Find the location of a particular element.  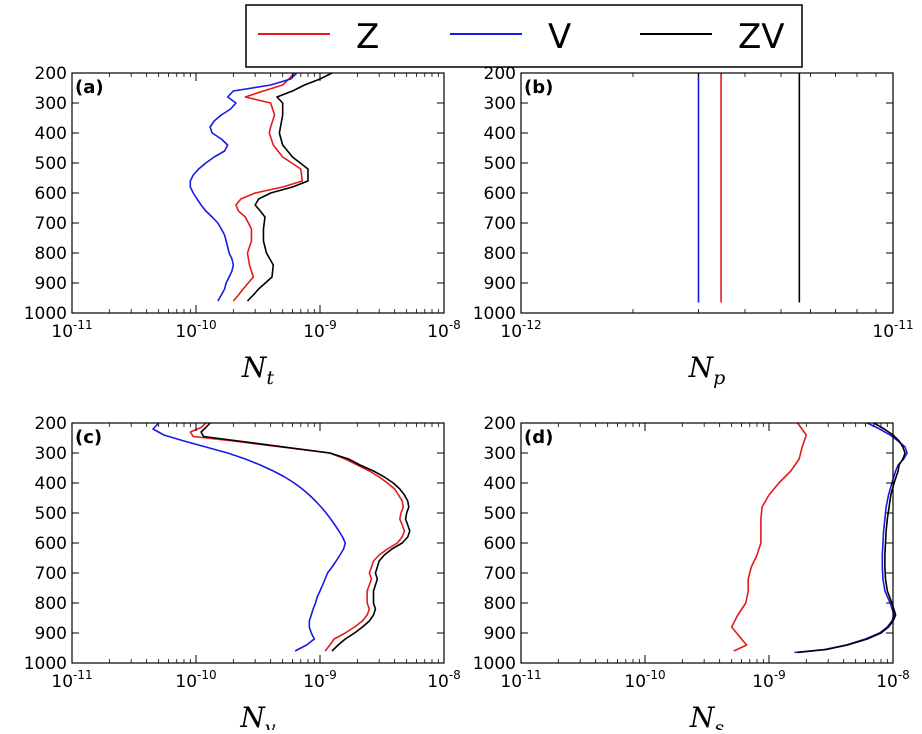

panel-a-ytick-label: 700 is located at coordinates (51, 224).